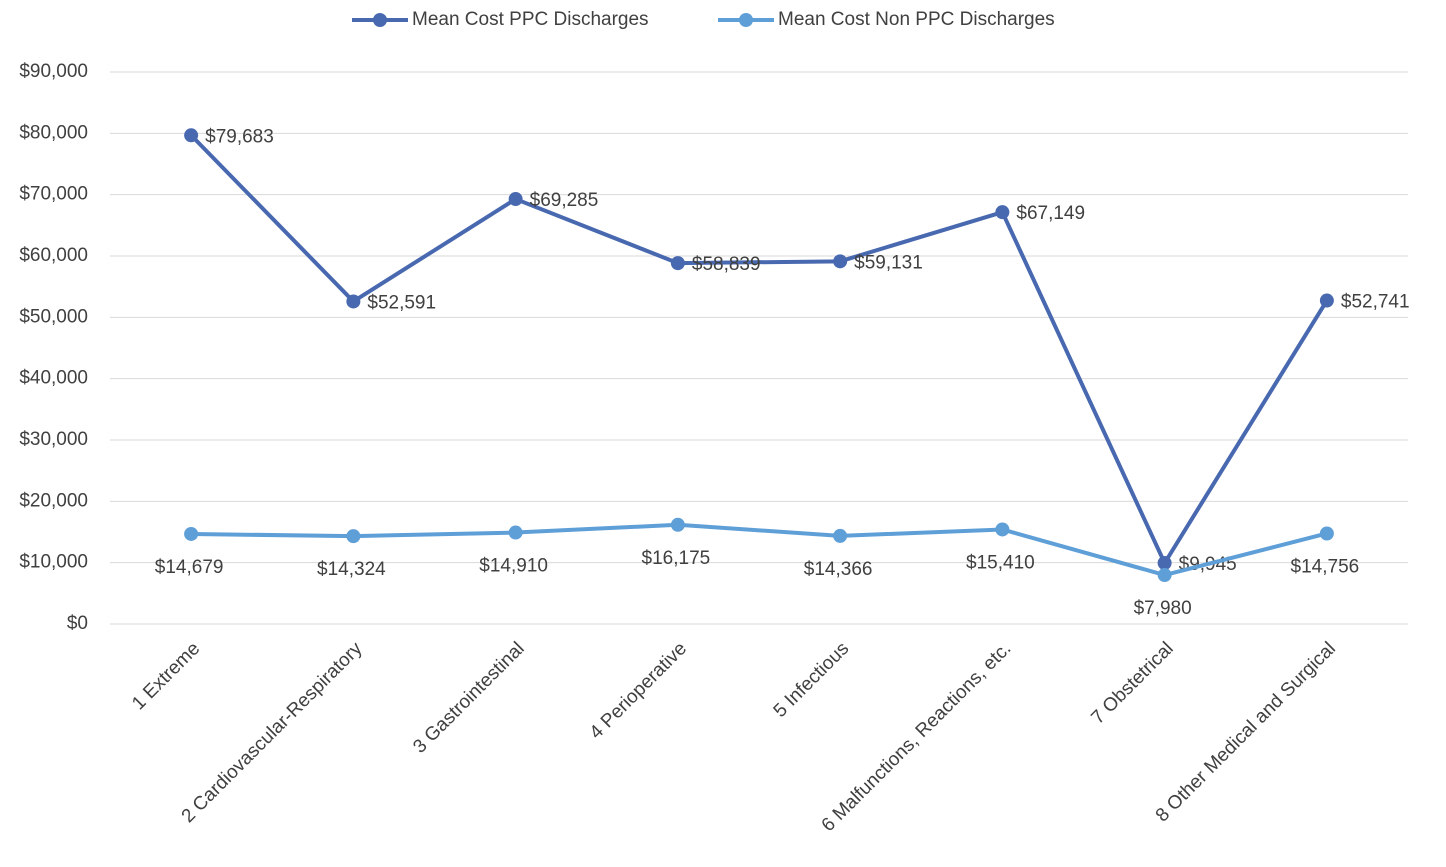  Describe the element at coordinates (53, 378) in the screenshot. I see `y-tick-label: $40,000` at that location.